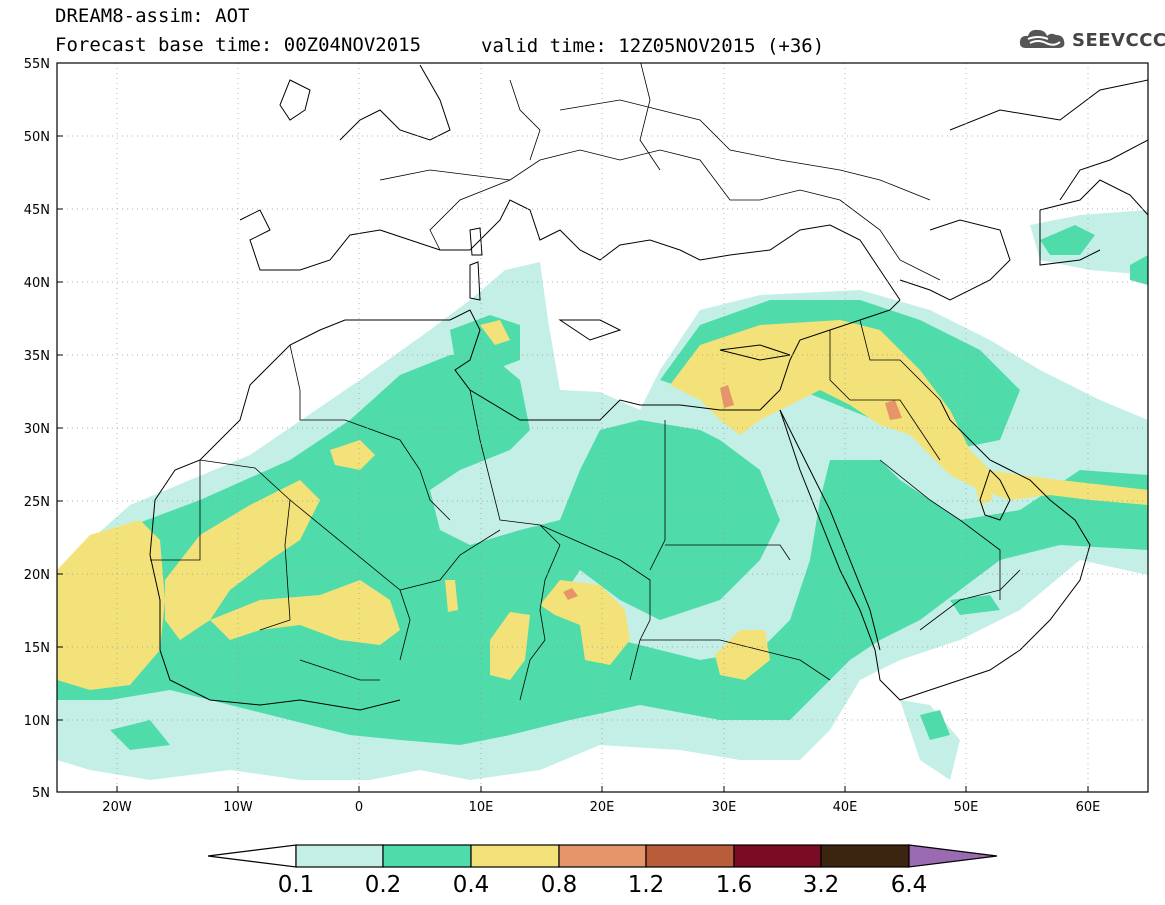  I want to click on colorbar, so click(602, 856).